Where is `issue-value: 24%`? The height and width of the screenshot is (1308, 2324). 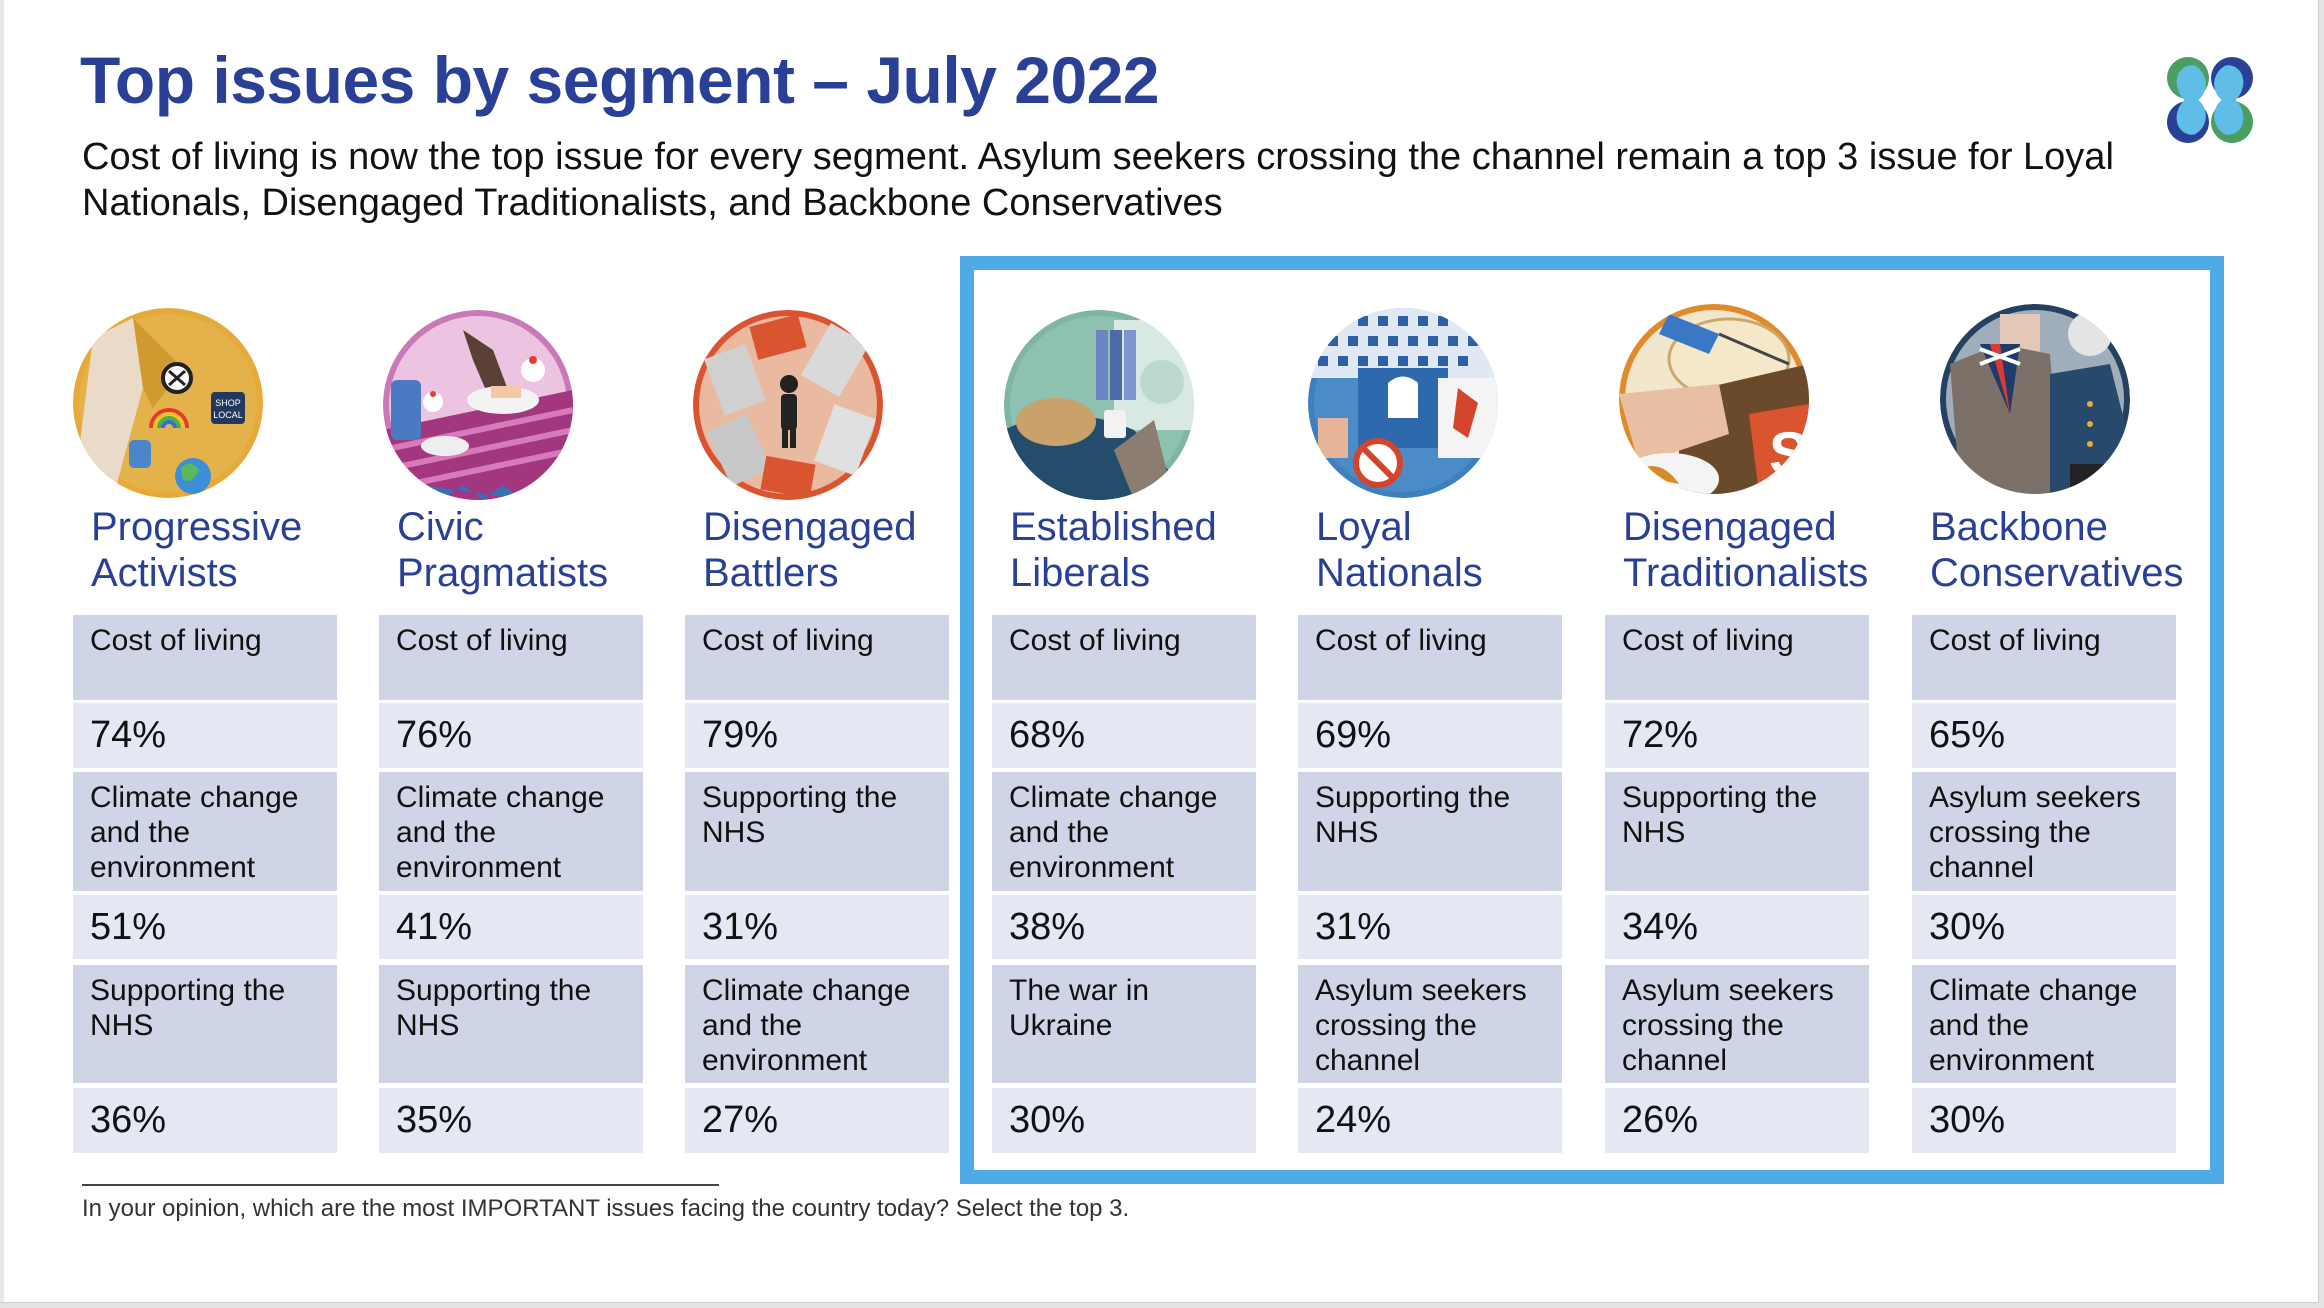 issue-value: 24% is located at coordinates (1430, 1120).